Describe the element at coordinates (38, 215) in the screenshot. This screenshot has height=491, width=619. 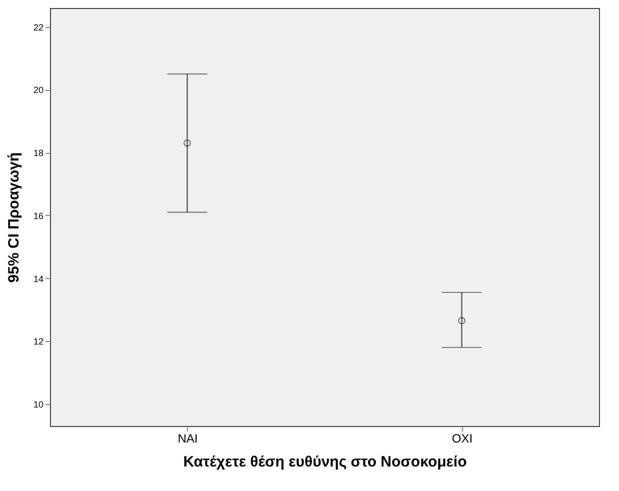
I see `y-tick-label: 16` at that location.